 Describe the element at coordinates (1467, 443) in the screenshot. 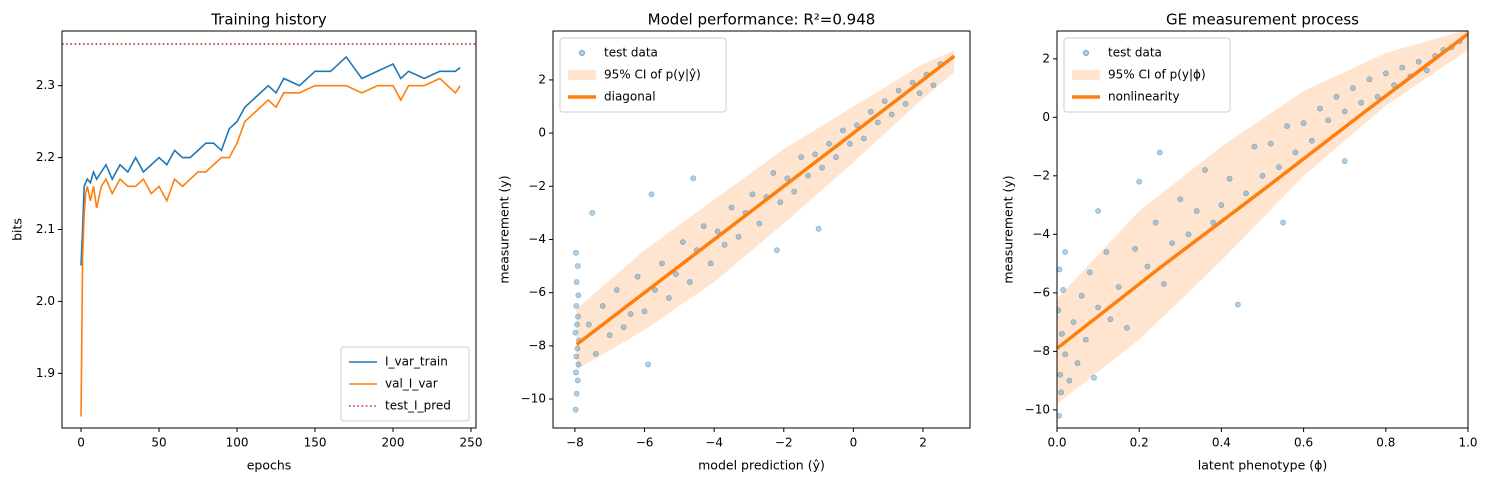

I see `x-tick-label: 1.0` at that location.